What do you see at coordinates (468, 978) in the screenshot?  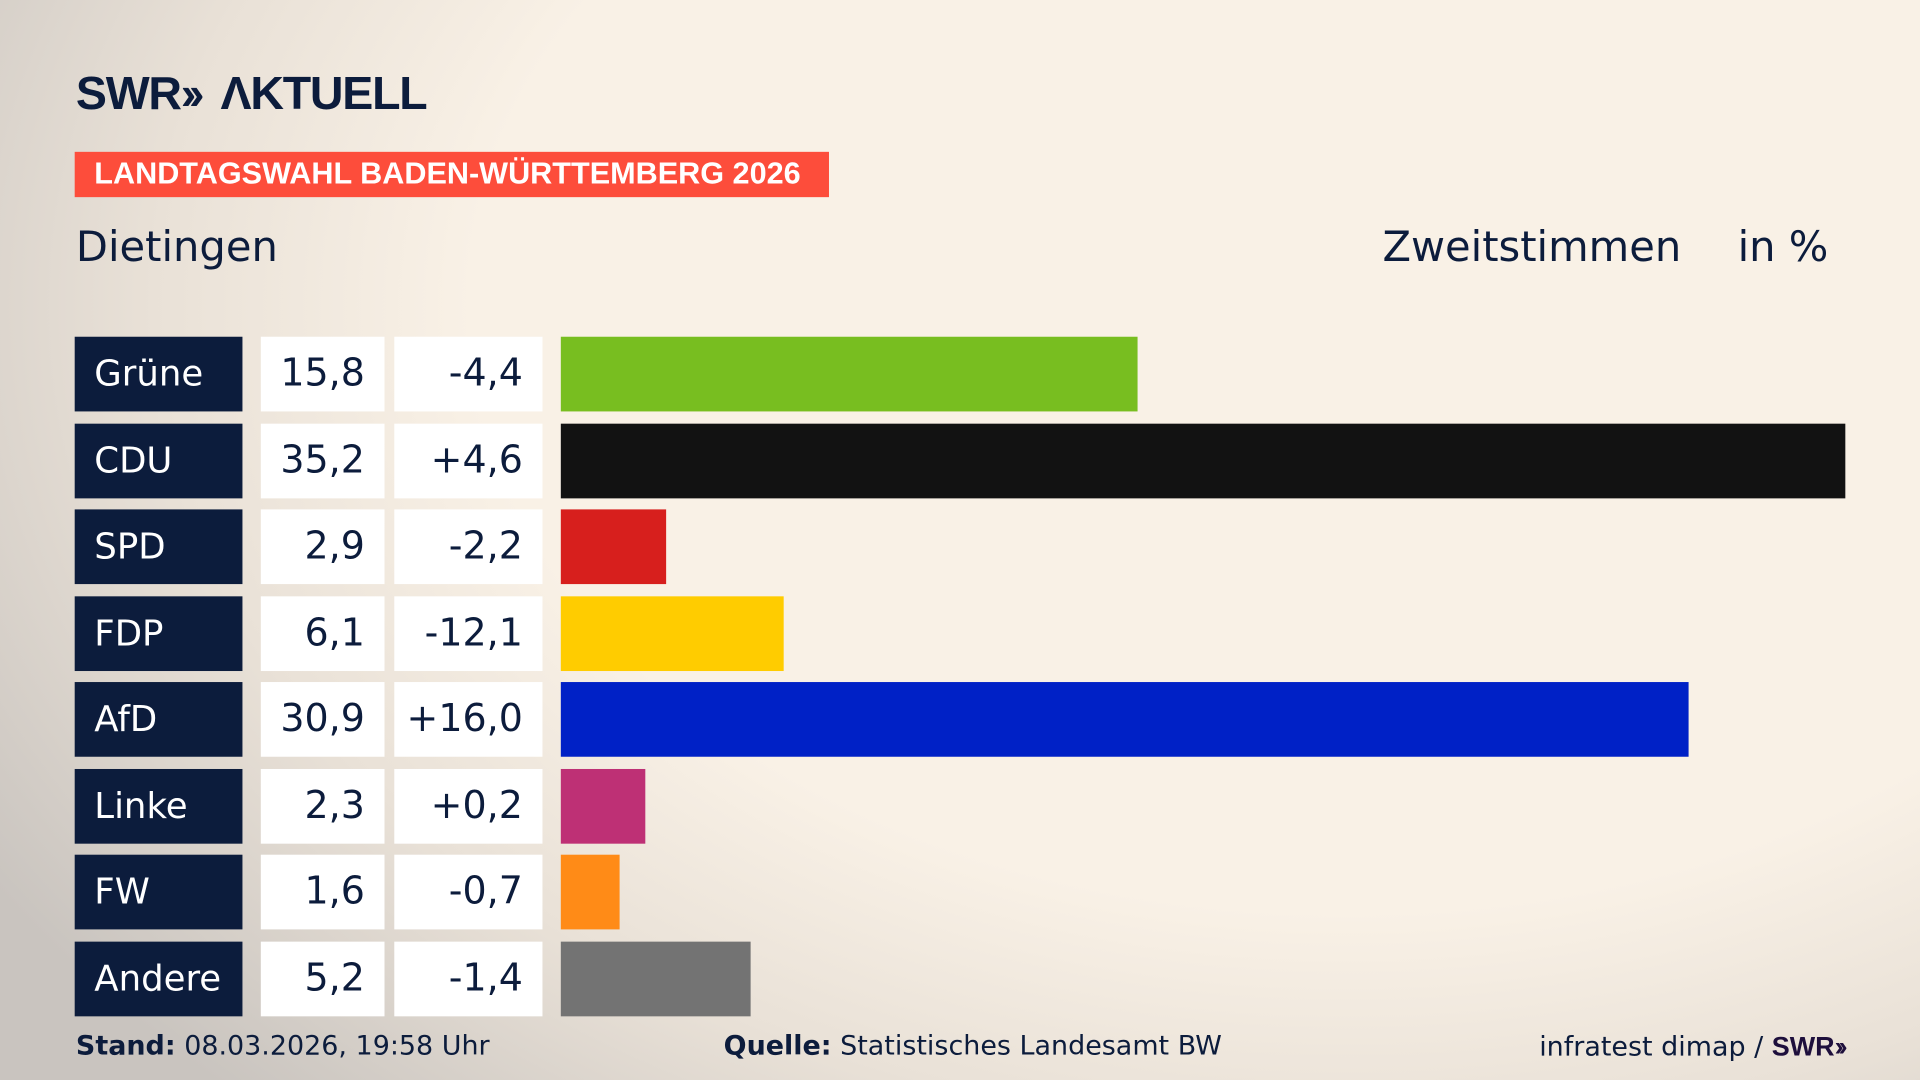 I see `vote-change: -1,4` at bounding box center [468, 978].